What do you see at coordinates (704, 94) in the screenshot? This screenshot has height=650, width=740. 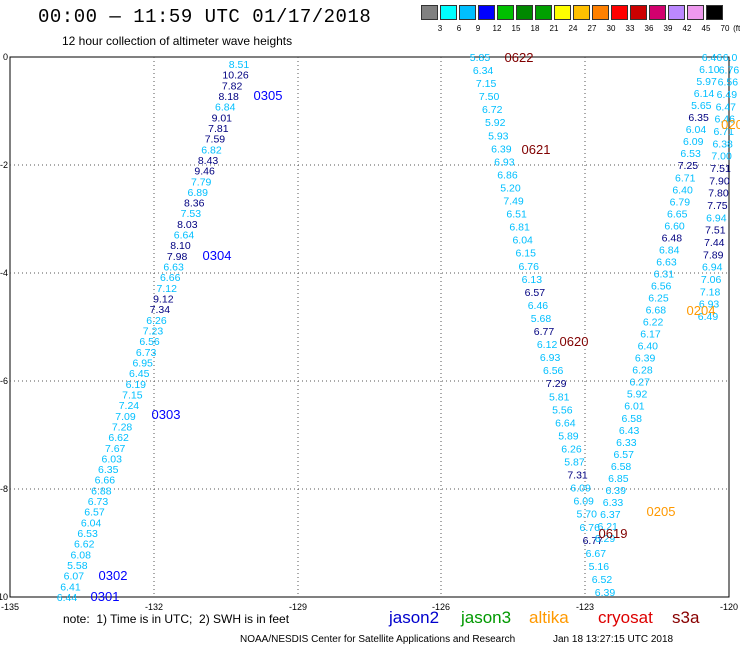 I see `wave-height-value: 6.14` at bounding box center [704, 94].